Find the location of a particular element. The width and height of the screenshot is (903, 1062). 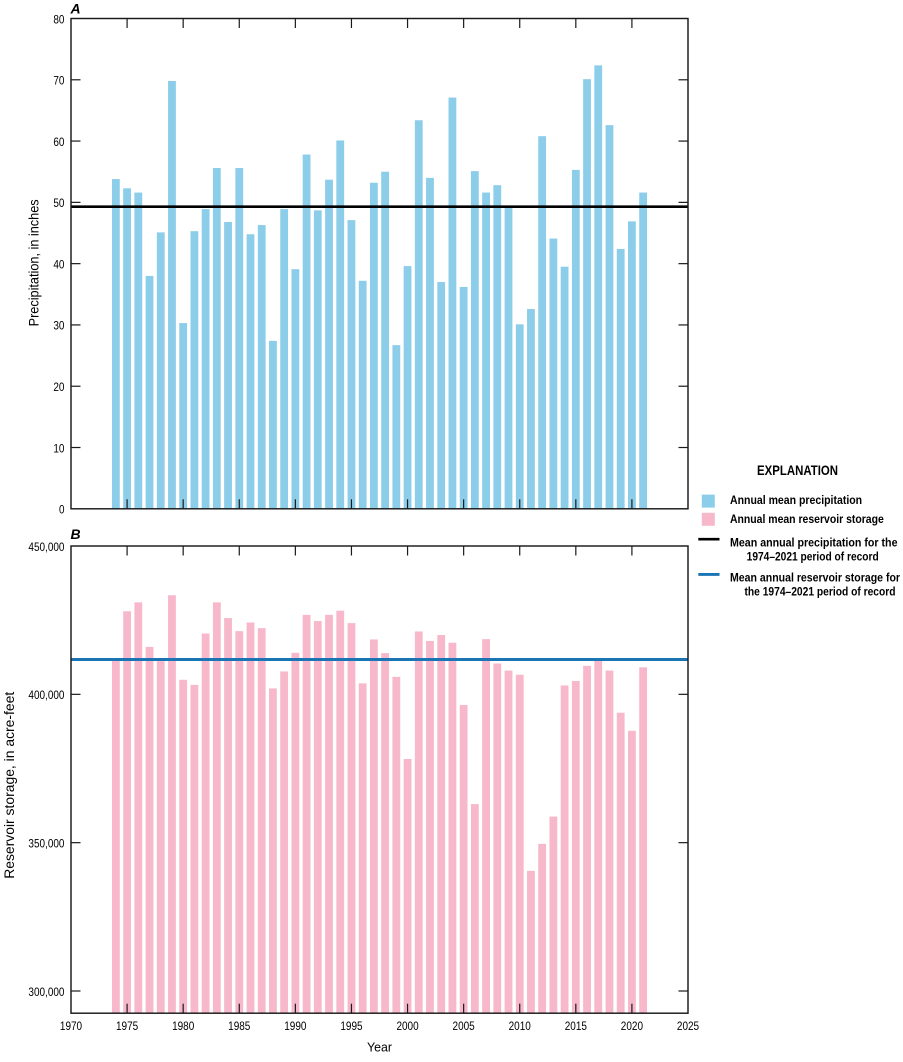

svg-text: 1995 is located at coordinates (351, 1026).